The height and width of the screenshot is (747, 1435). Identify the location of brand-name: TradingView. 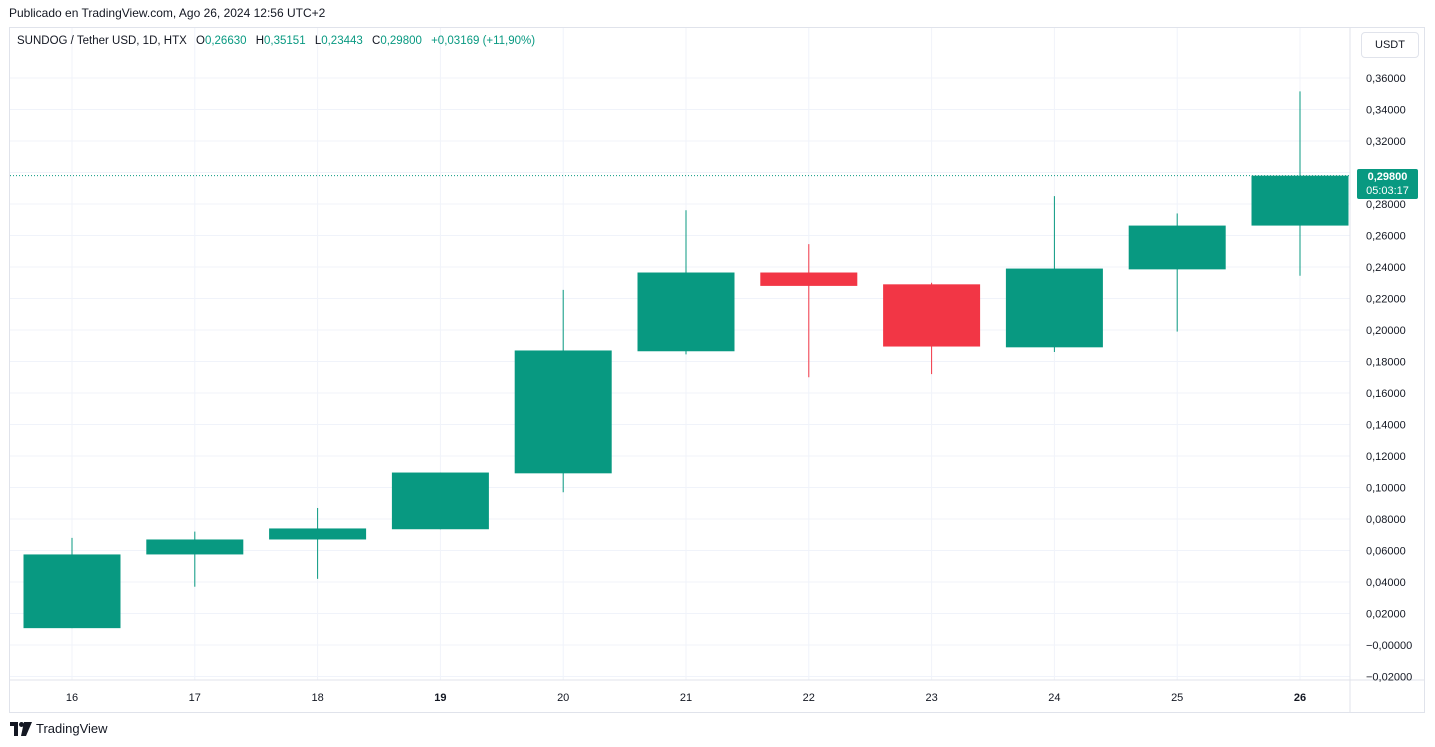
(72, 728).